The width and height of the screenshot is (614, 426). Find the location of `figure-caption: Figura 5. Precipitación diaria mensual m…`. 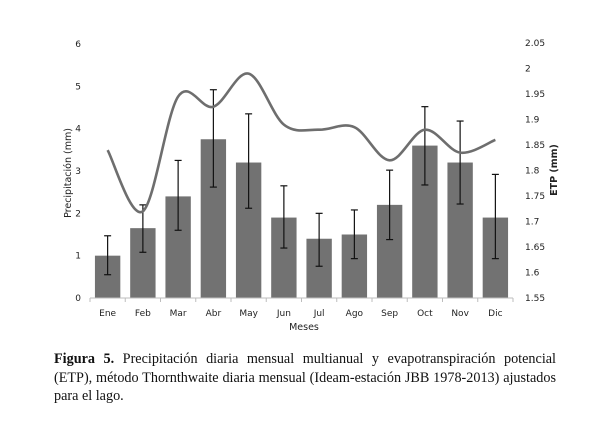

figure-caption: Figura 5. Precipitación diaria mensual m… is located at coordinates (305, 378).